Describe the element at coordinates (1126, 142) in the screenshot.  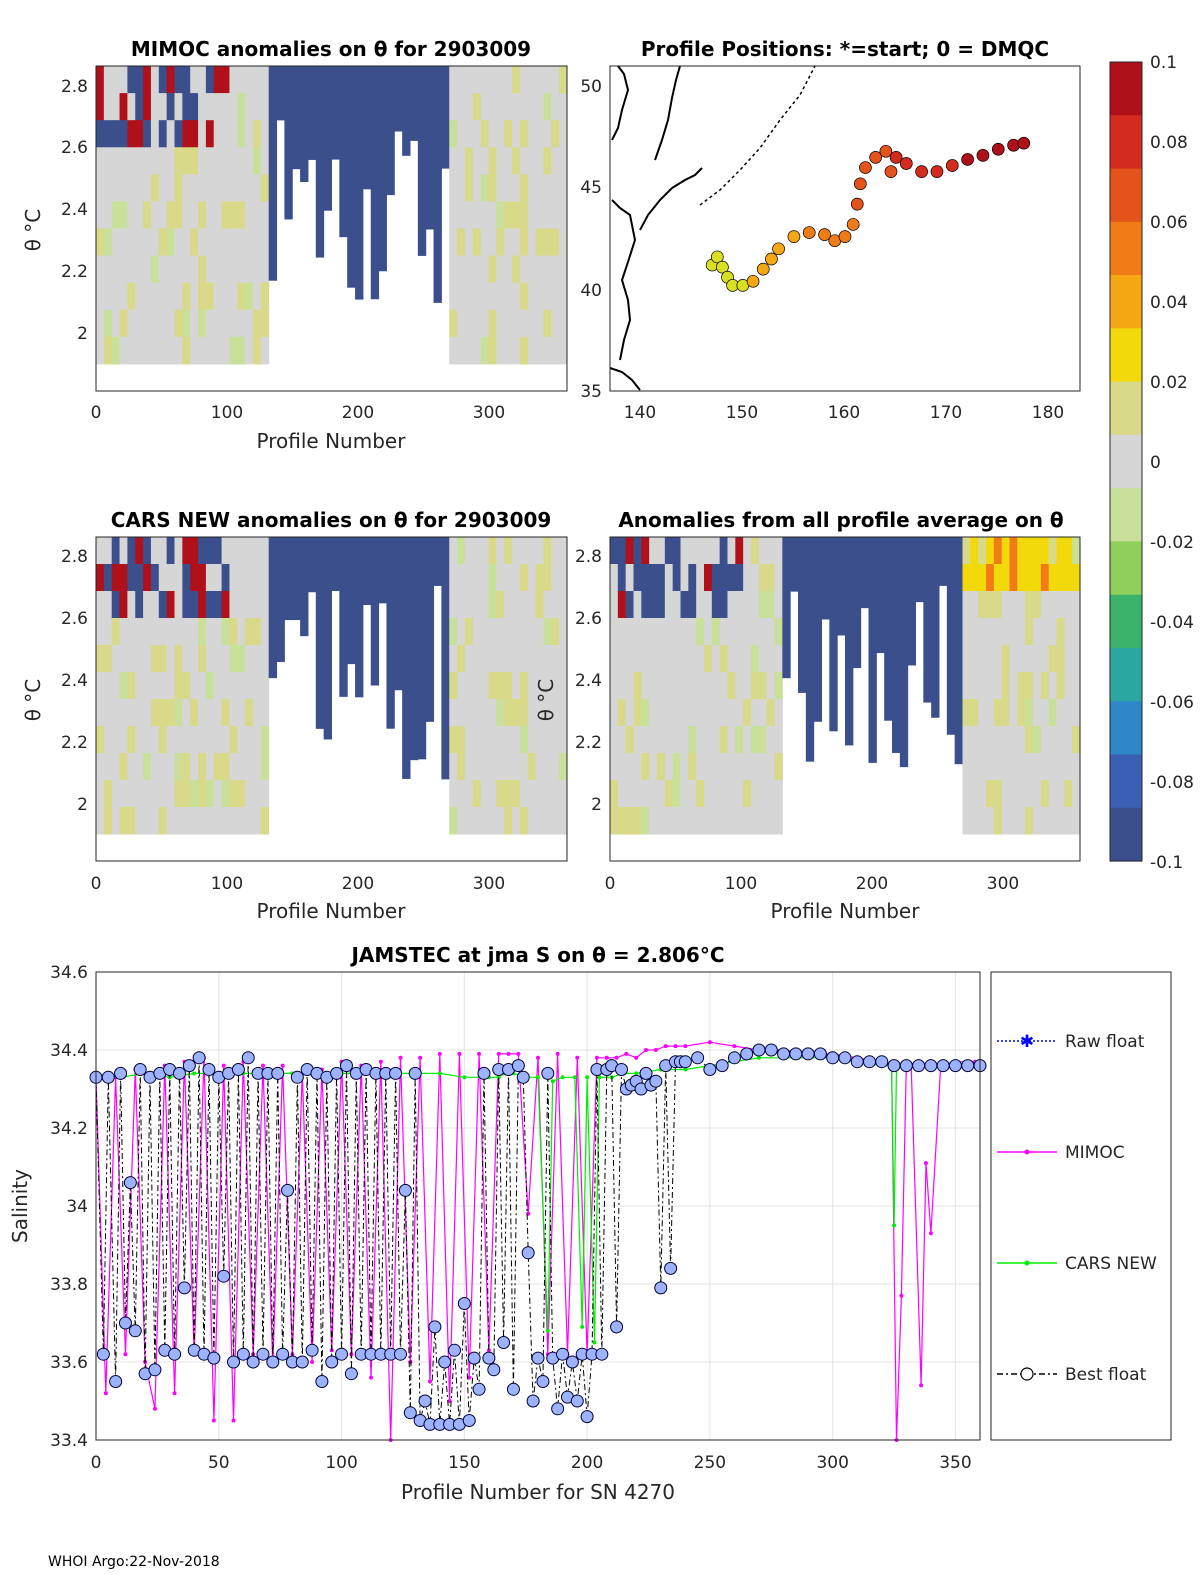
I see `colorbar-step` at that location.